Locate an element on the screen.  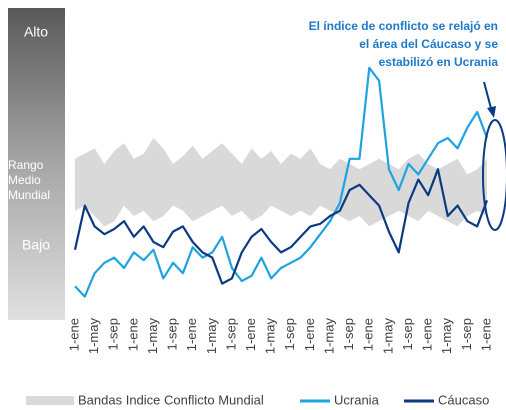
annotation: El índice de conflicto se relajó en is located at coordinates (403, 26).